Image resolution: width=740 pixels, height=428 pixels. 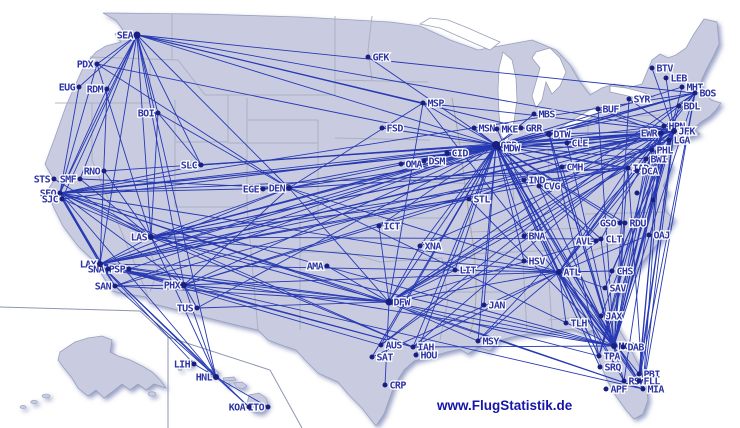 What do you see at coordinates (495, 270) in the screenshot?
I see `route-DFW-CLT` at bounding box center [495, 270].